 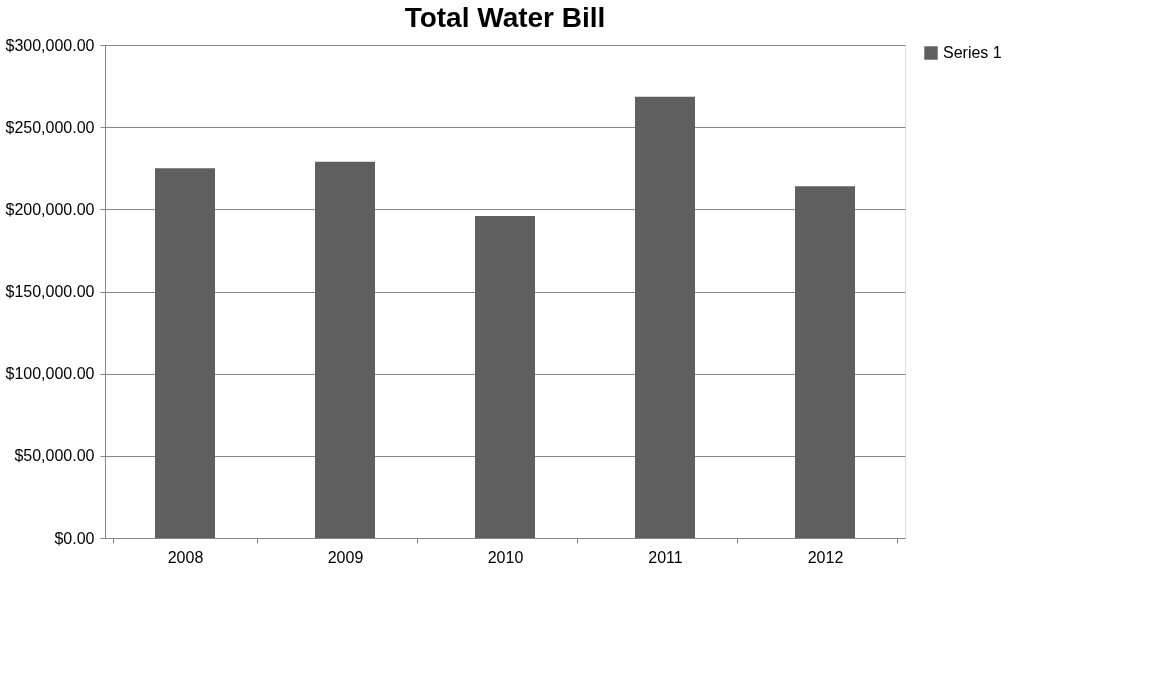 What do you see at coordinates (665, 557) in the screenshot?
I see `x-tick-label: 2011` at bounding box center [665, 557].